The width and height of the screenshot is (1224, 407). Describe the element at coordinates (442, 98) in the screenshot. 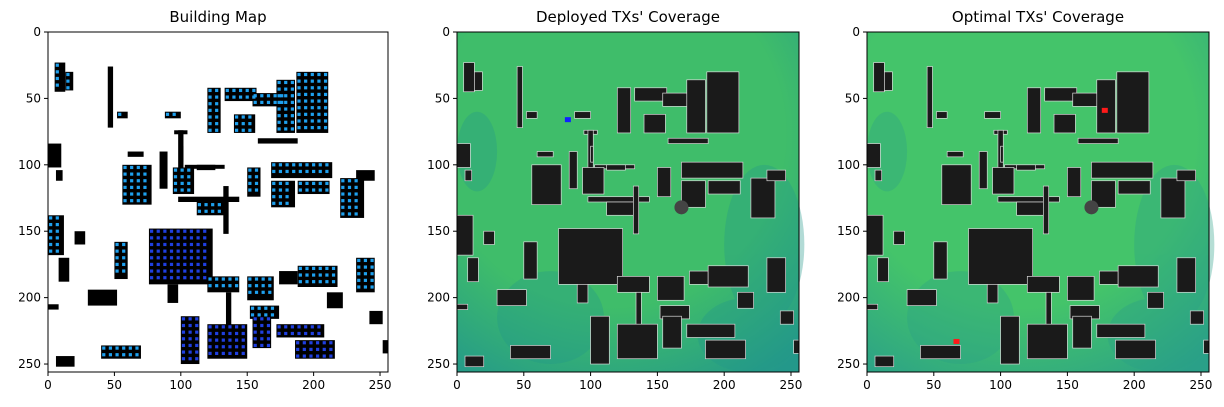

I see `y-tick-label: 50` at that location.